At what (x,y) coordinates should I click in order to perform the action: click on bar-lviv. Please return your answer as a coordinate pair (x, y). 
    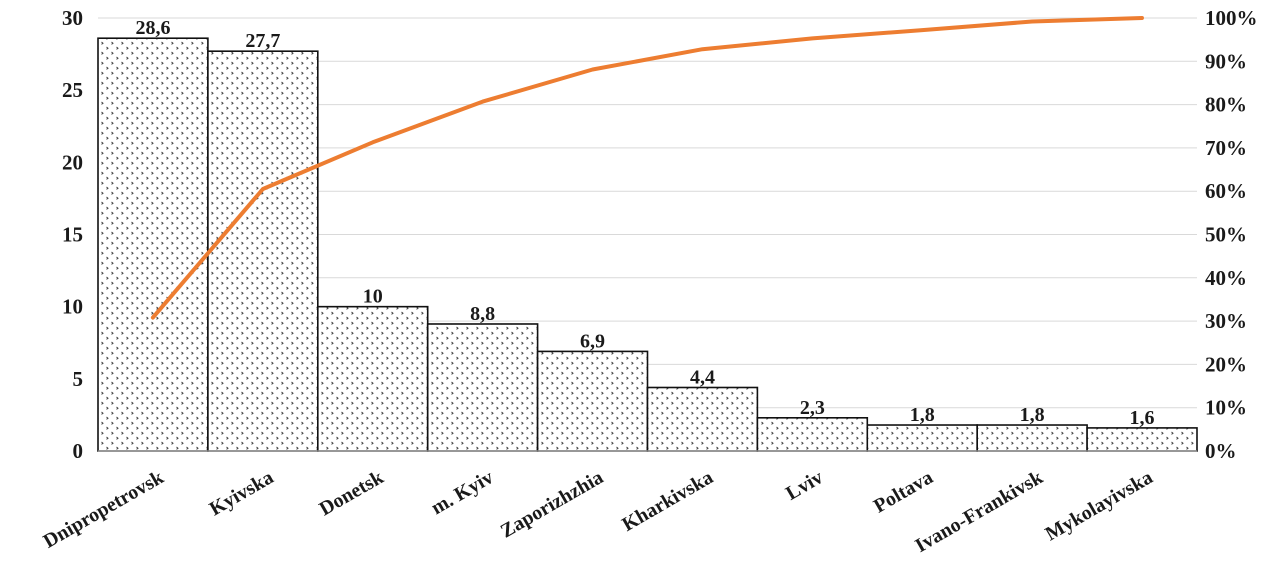
    Looking at the image, I should click on (812, 434).